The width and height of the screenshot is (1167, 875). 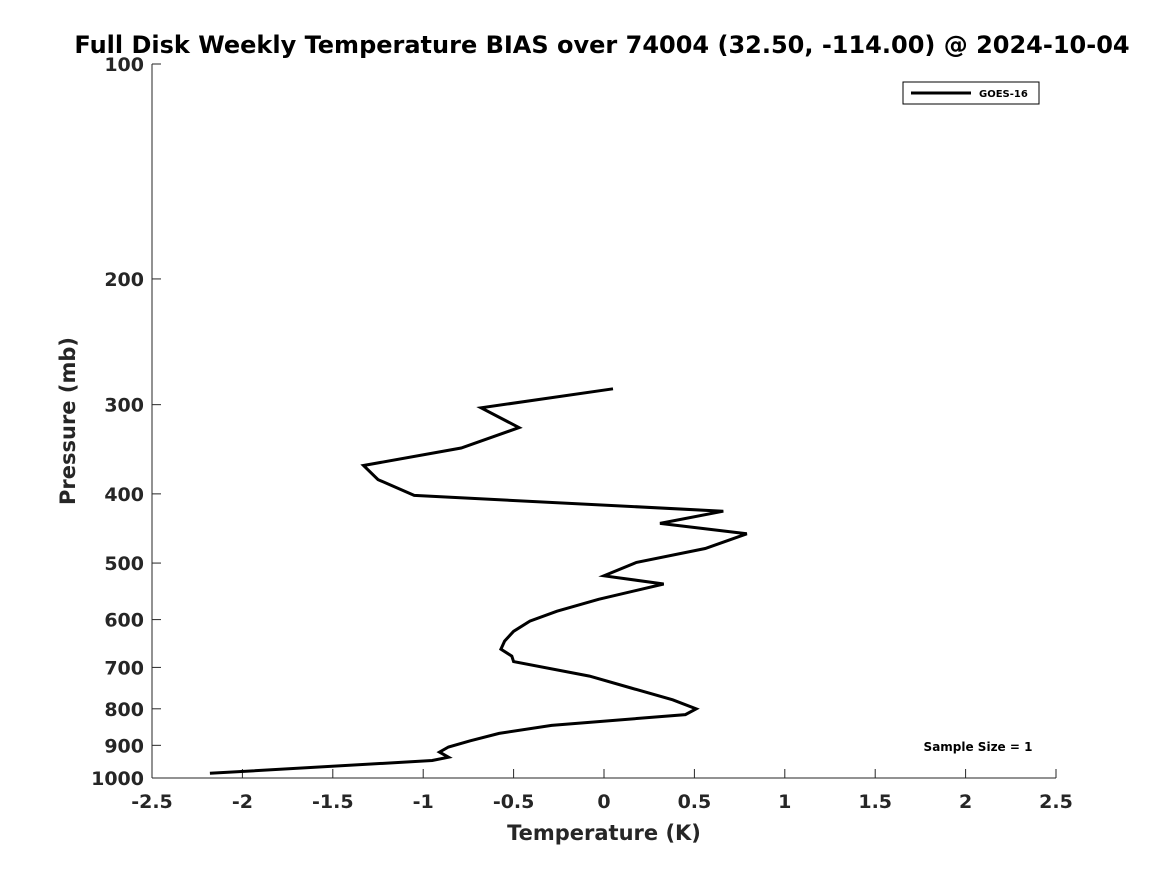 I want to click on y-tick-label: 500, so click(x=124, y=564).